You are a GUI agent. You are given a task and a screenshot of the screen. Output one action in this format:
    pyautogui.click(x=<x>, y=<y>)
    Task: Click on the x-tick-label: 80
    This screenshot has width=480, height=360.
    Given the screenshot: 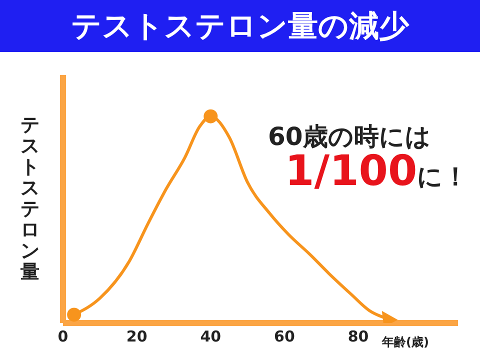 What is the action you would take?
    pyautogui.click(x=358, y=337)
    